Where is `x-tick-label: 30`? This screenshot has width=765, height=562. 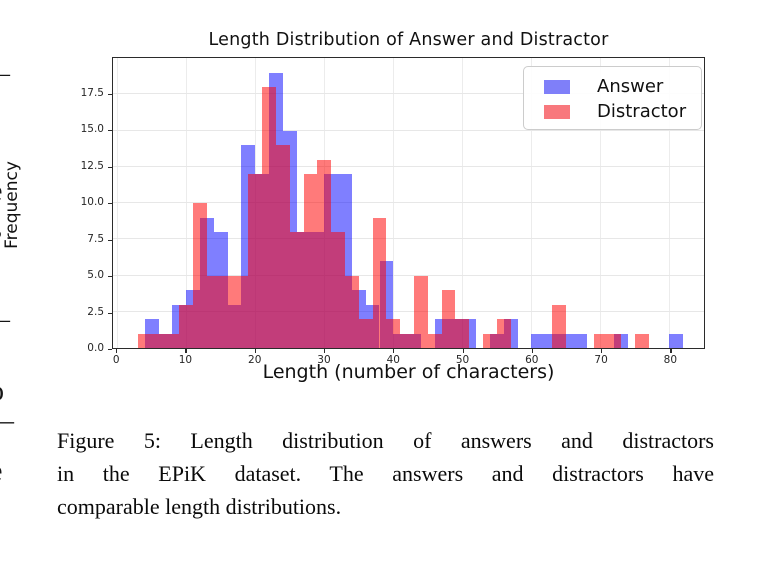 x-tick-label: 30 is located at coordinates (324, 360).